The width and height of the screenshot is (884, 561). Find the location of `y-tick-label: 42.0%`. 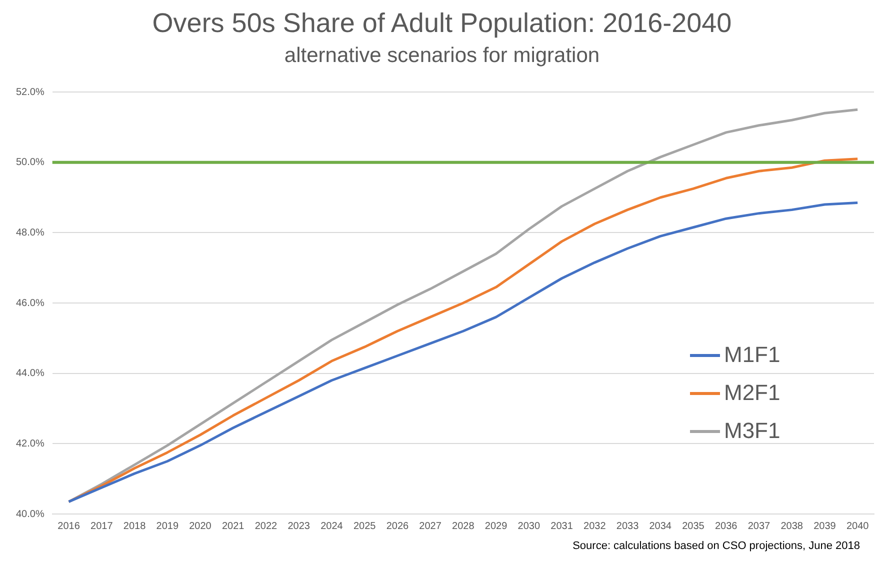

y-tick-label: 42.0% is located at coordinates (30, 444).